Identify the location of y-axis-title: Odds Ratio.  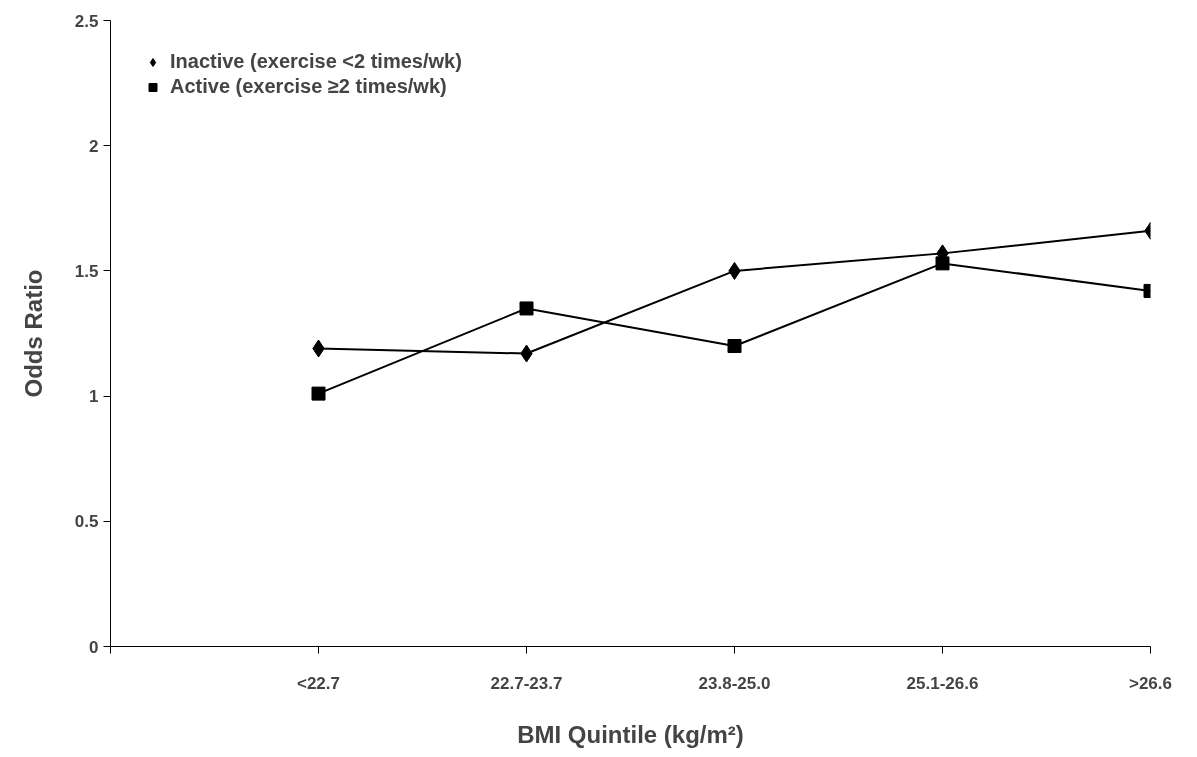
(33, 333).